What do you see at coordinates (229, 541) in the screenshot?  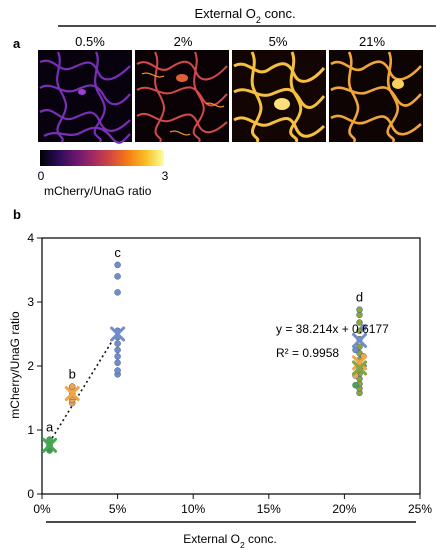 I see `bottom-header: External O2 conc.` at bounding box center [229, 541].